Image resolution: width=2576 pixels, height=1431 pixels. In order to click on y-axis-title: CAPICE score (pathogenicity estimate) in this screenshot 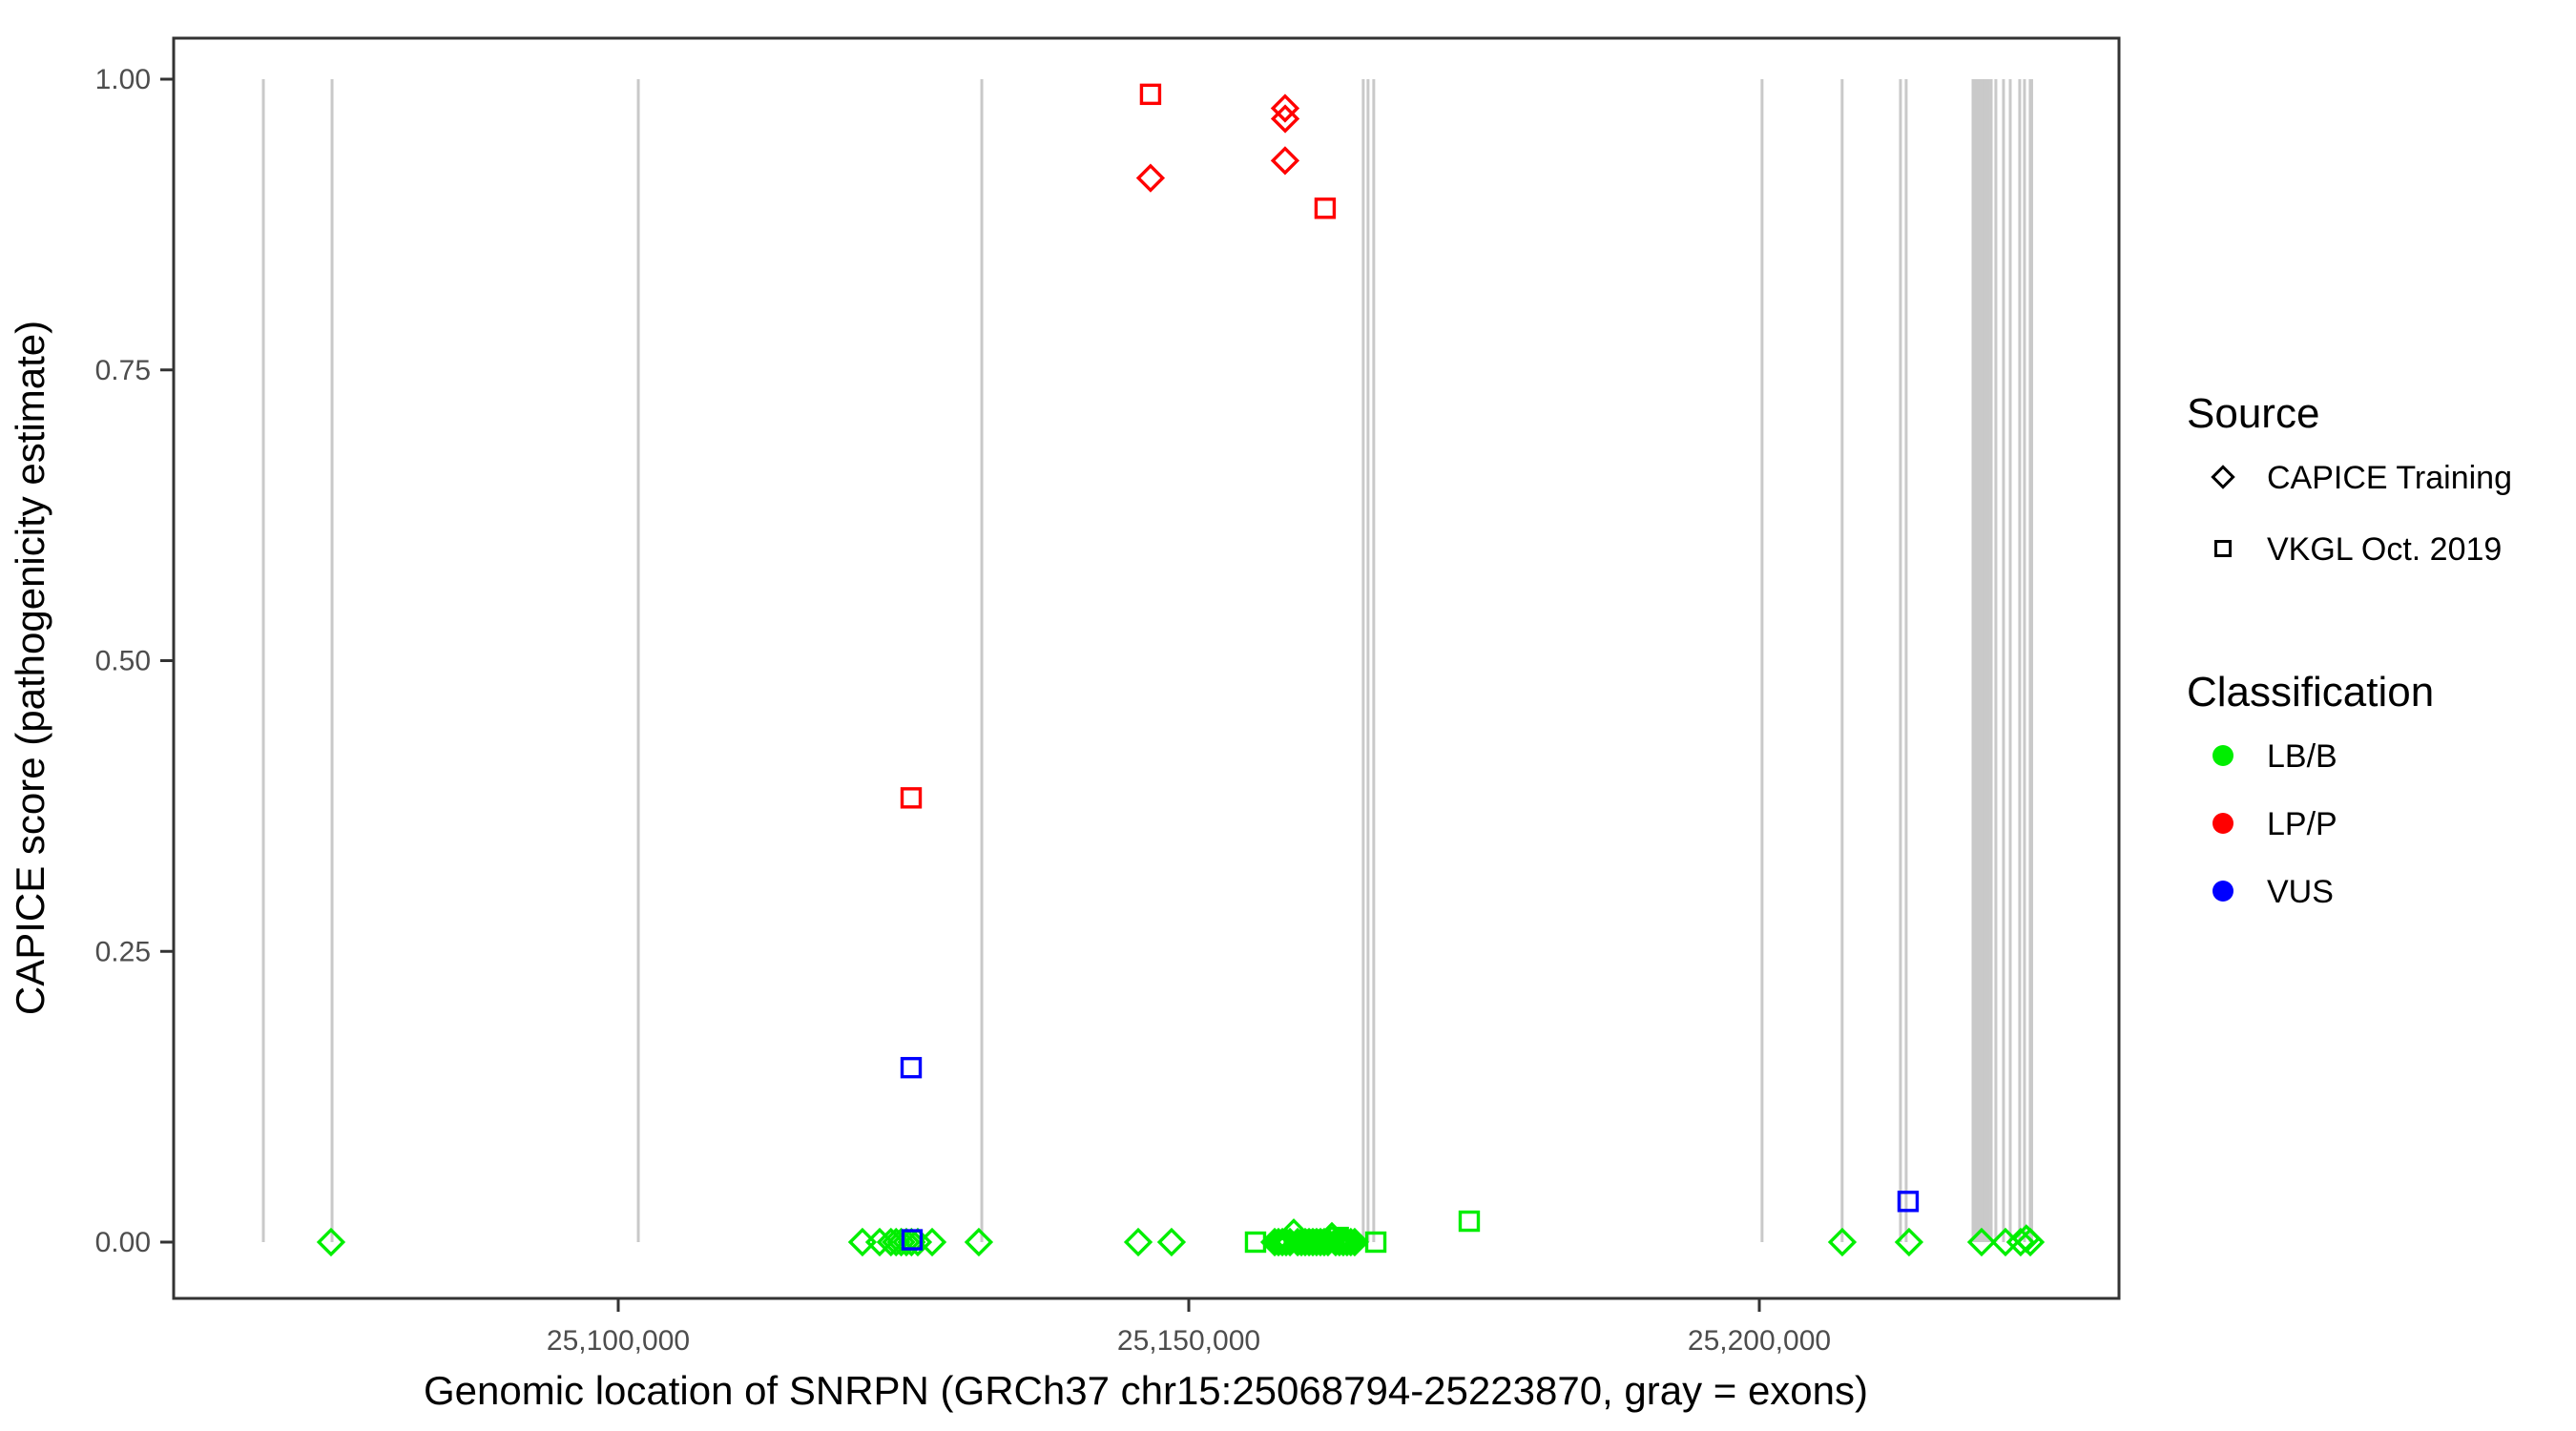, I will do `click(30, 668)`.